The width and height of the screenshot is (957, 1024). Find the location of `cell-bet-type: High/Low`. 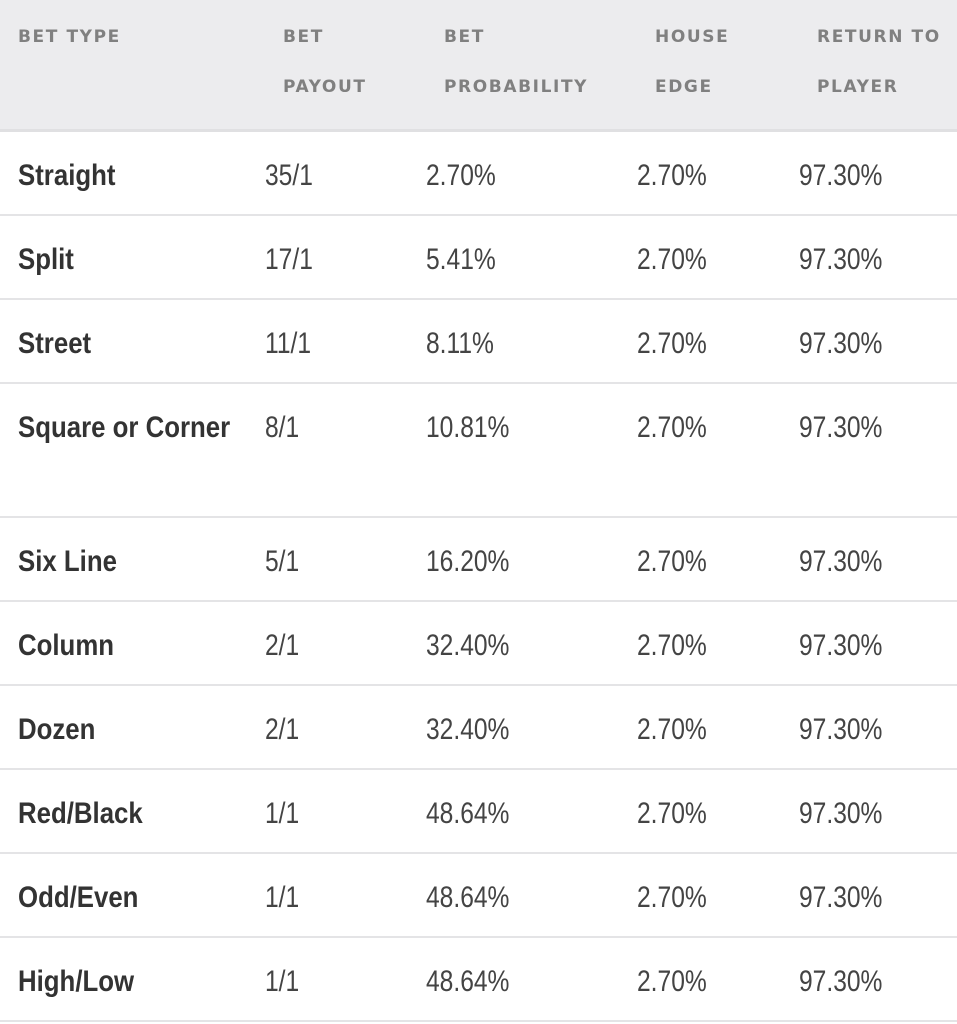

cell-bet-type: High/Low is located at coordinates (76, 981).